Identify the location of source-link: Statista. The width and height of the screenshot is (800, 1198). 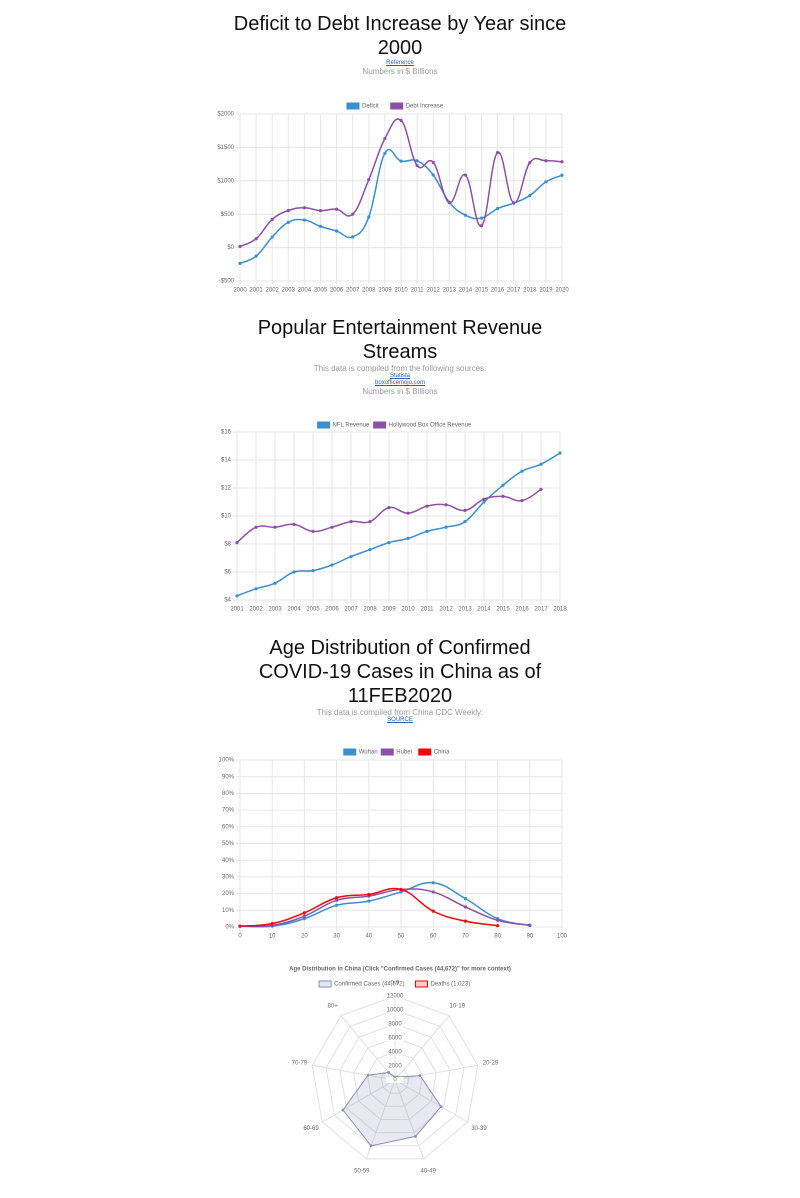
(399, 376).